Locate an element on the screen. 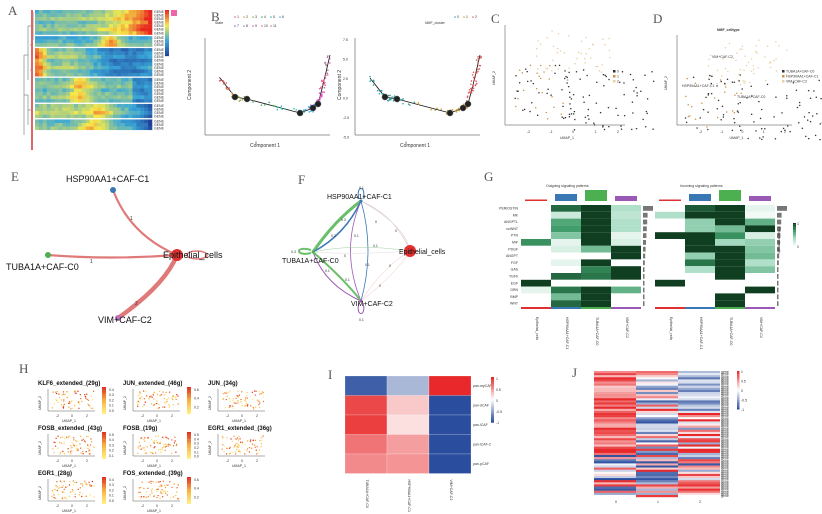  cluster-separator is located at coordinates (93, 119).